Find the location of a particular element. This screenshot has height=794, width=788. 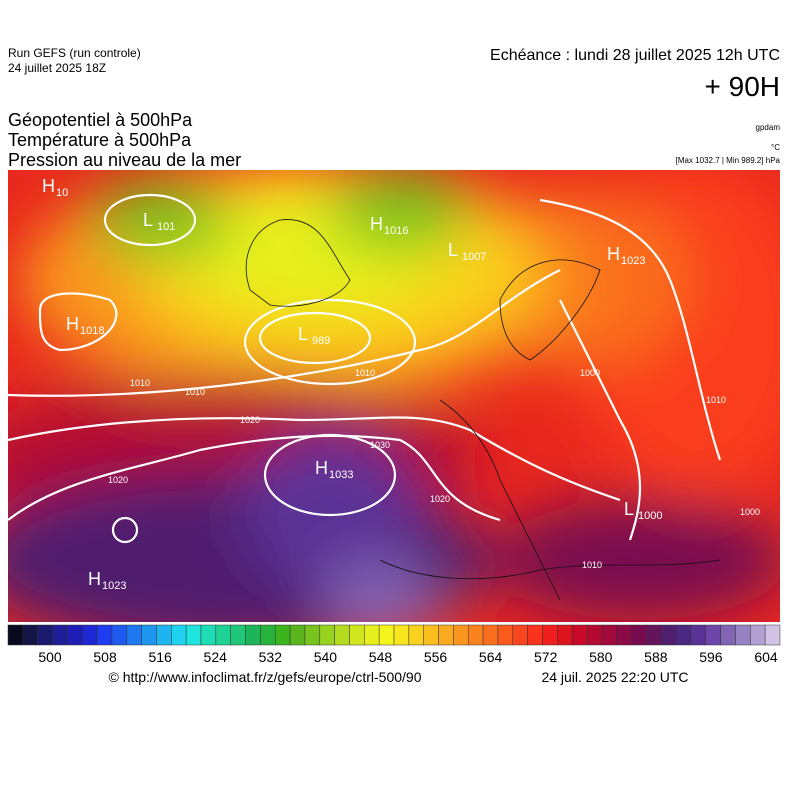

unit: °C is located at coordinates (775, 147).